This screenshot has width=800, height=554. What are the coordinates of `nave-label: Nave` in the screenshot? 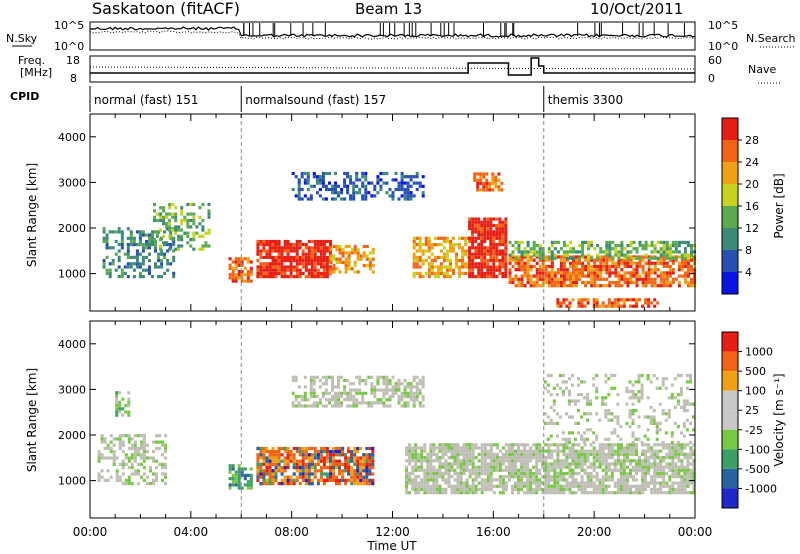 It's located at (762, 69).